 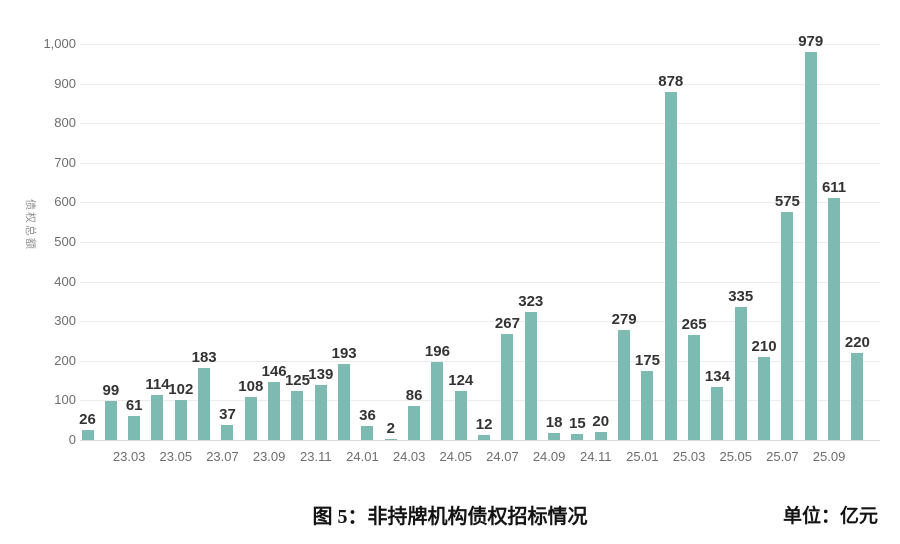 I want to click on bar-value-label: 979, so click(x=811, y=42).